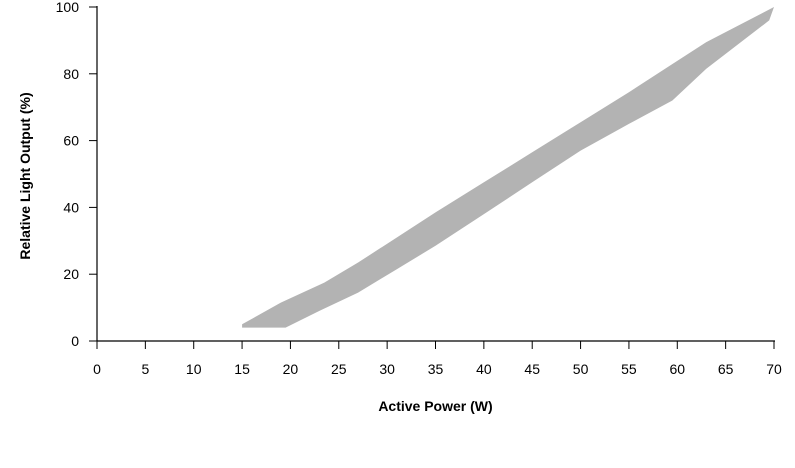 The image size is (795, 468). I want to click on x-tick-label: 10, so click(194, 369).